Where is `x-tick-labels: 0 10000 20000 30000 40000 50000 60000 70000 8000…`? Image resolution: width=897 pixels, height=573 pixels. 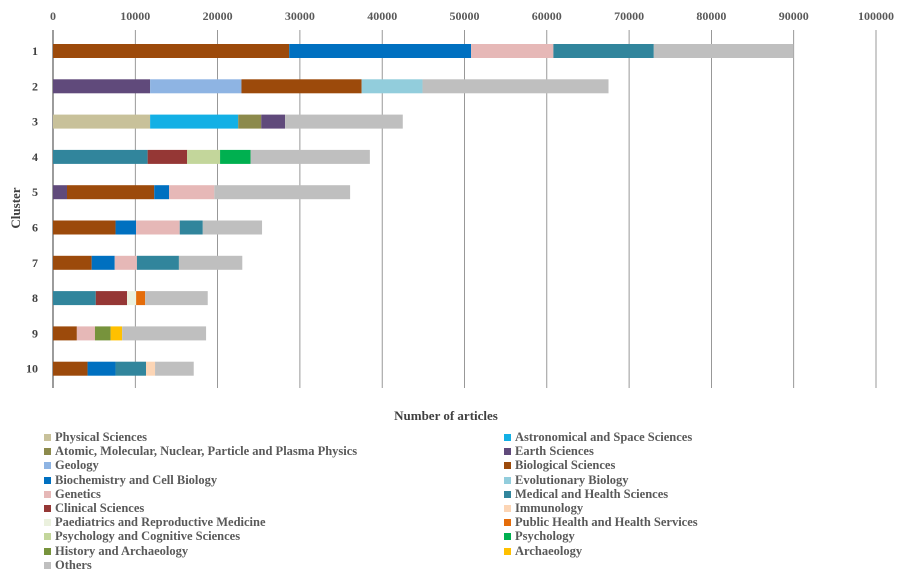
x-tick-labels: 0 10000 20000 30000 40000 50000 60000 70000 8000… is located at coordinates (472, 16).